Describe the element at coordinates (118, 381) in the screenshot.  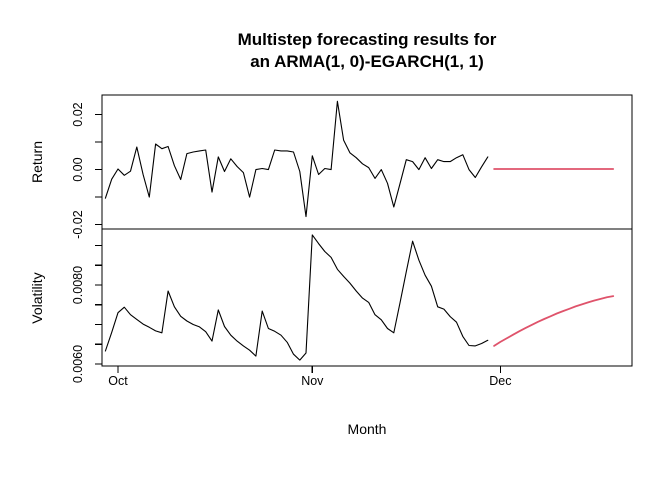
I see `x-tick-label: Oct` at that location.